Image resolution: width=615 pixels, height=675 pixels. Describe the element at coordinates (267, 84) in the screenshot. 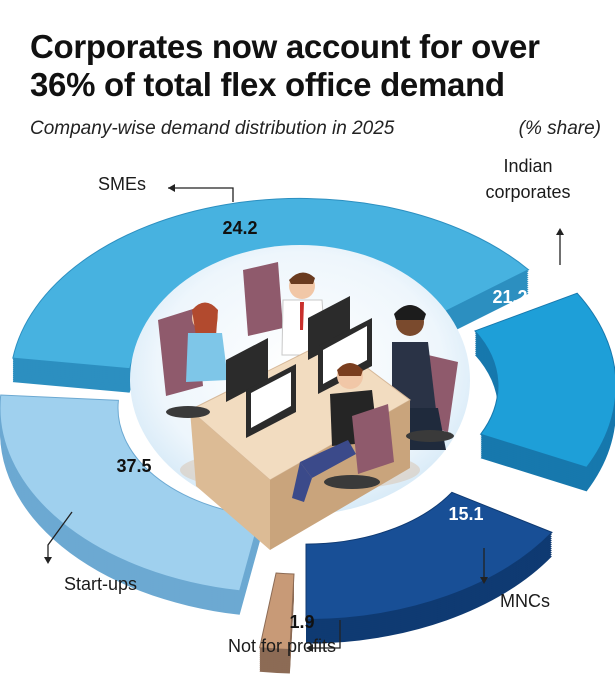

I see `title-line-2: 36% of total flex office demand` at that location.